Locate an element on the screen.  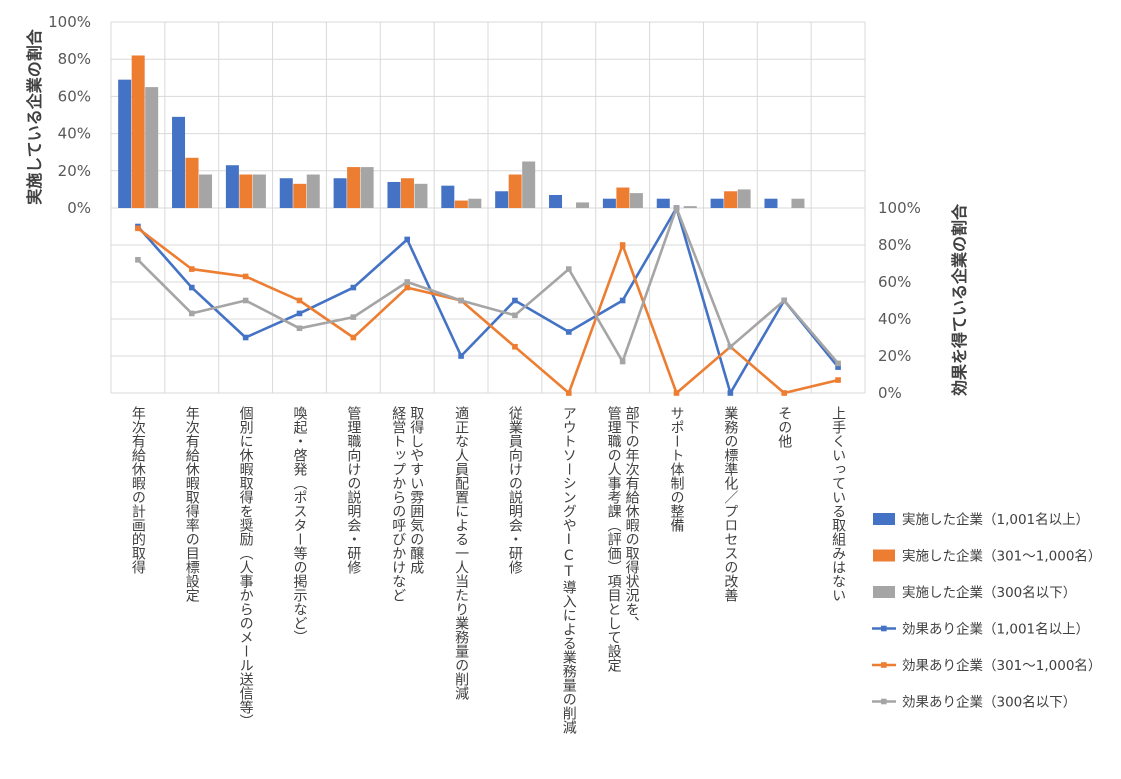
bar-axis-tick-label: 0% is located at coordinates (79, 208).